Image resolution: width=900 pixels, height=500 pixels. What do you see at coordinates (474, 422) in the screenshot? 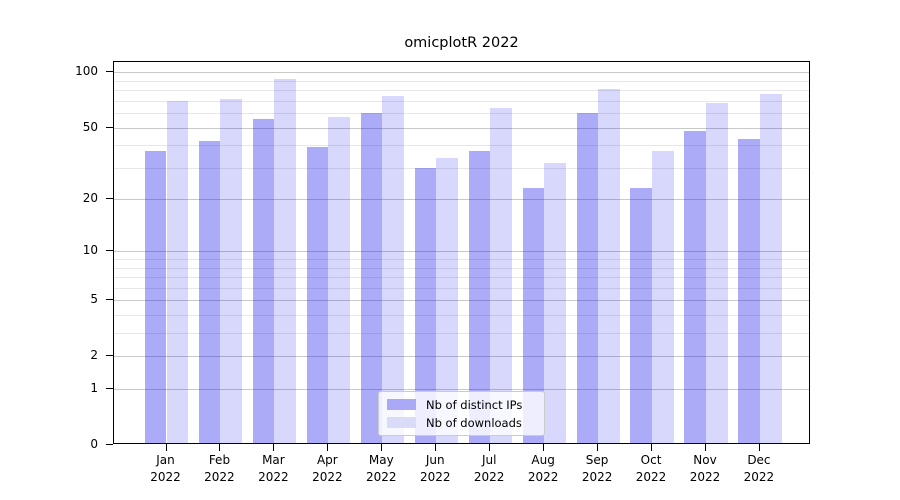
I see `legend-label-downloads: Nb of downloads` at bounding box center [474, 422].